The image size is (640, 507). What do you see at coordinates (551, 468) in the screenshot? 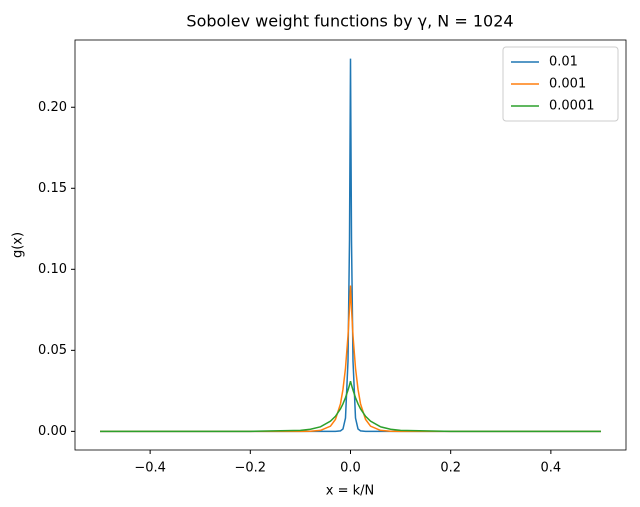
I see `x-tick-label: 0.4` at bounding box center [551, 468].